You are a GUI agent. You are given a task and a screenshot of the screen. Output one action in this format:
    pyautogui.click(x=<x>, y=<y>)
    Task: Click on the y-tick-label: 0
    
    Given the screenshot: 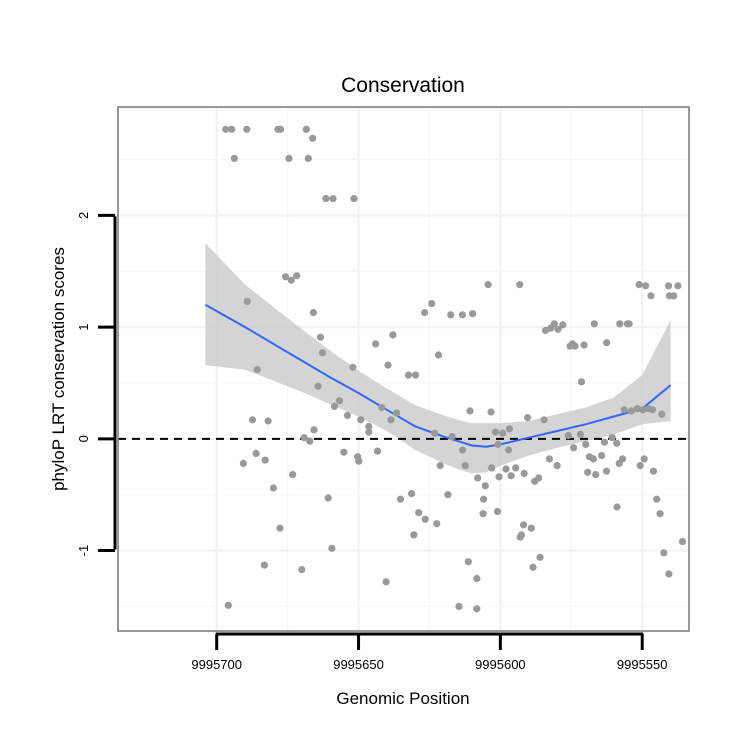 What is the action you would take?
    pyautogui.click(x=83, y=438)
    